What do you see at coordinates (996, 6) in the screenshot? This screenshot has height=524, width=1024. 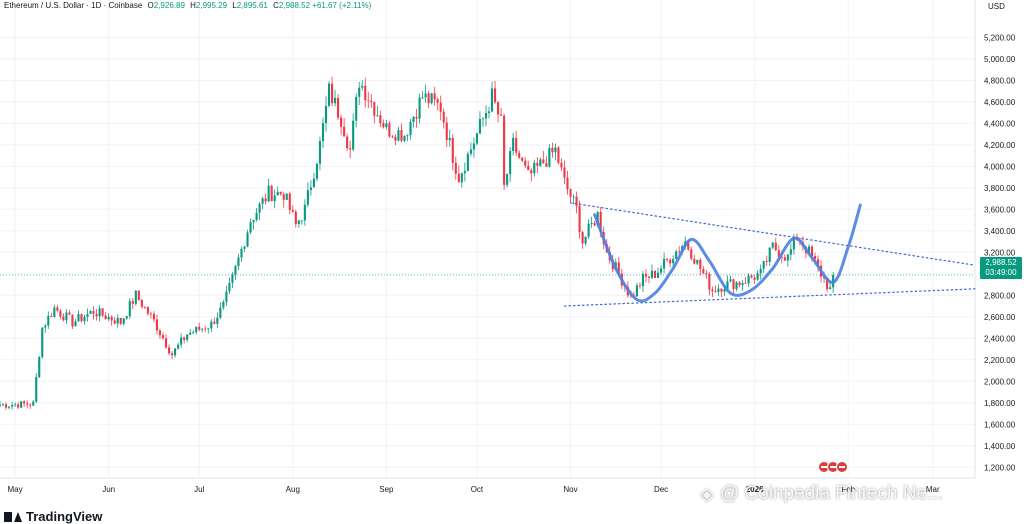 I see `currency-label: USD` at bounding box center [996, 6].